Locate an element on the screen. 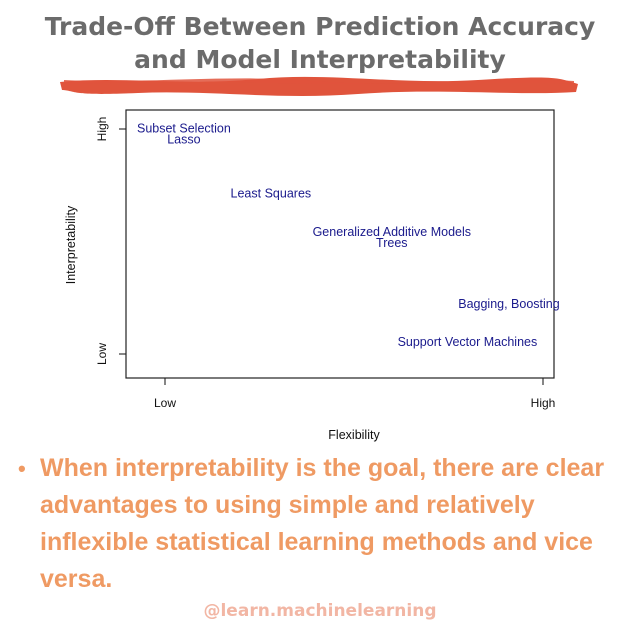  point-label: Subset Selection is located at coordinates (184, 128).